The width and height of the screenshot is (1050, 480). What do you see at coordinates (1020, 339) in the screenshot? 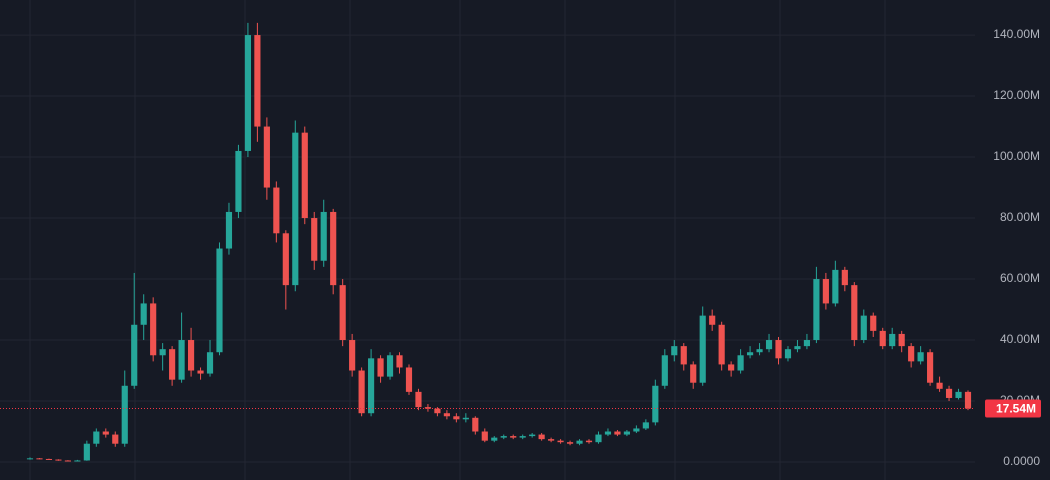
I see `y-tick-label: 40.00M` at bounding box center [1020, 339].